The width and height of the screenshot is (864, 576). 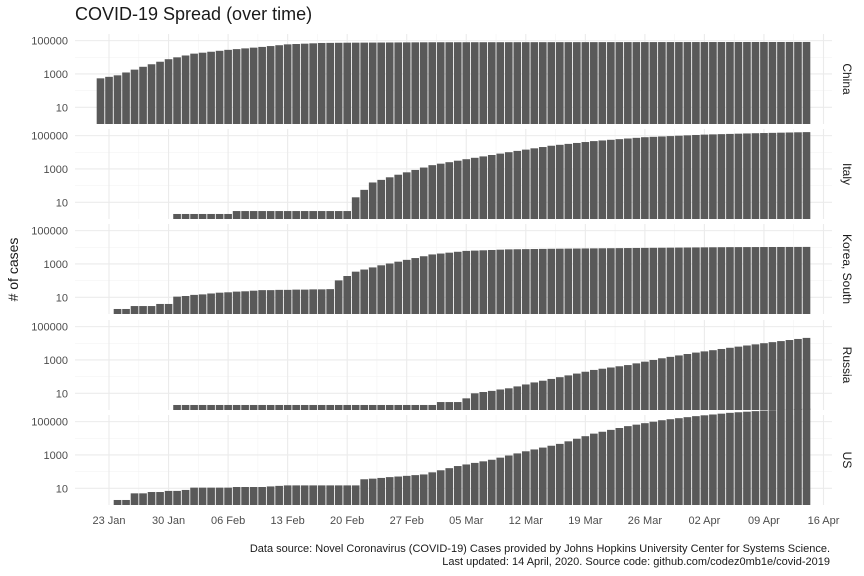 I want to click on y-axis-title: # of cases, so click(x=13, y=270).